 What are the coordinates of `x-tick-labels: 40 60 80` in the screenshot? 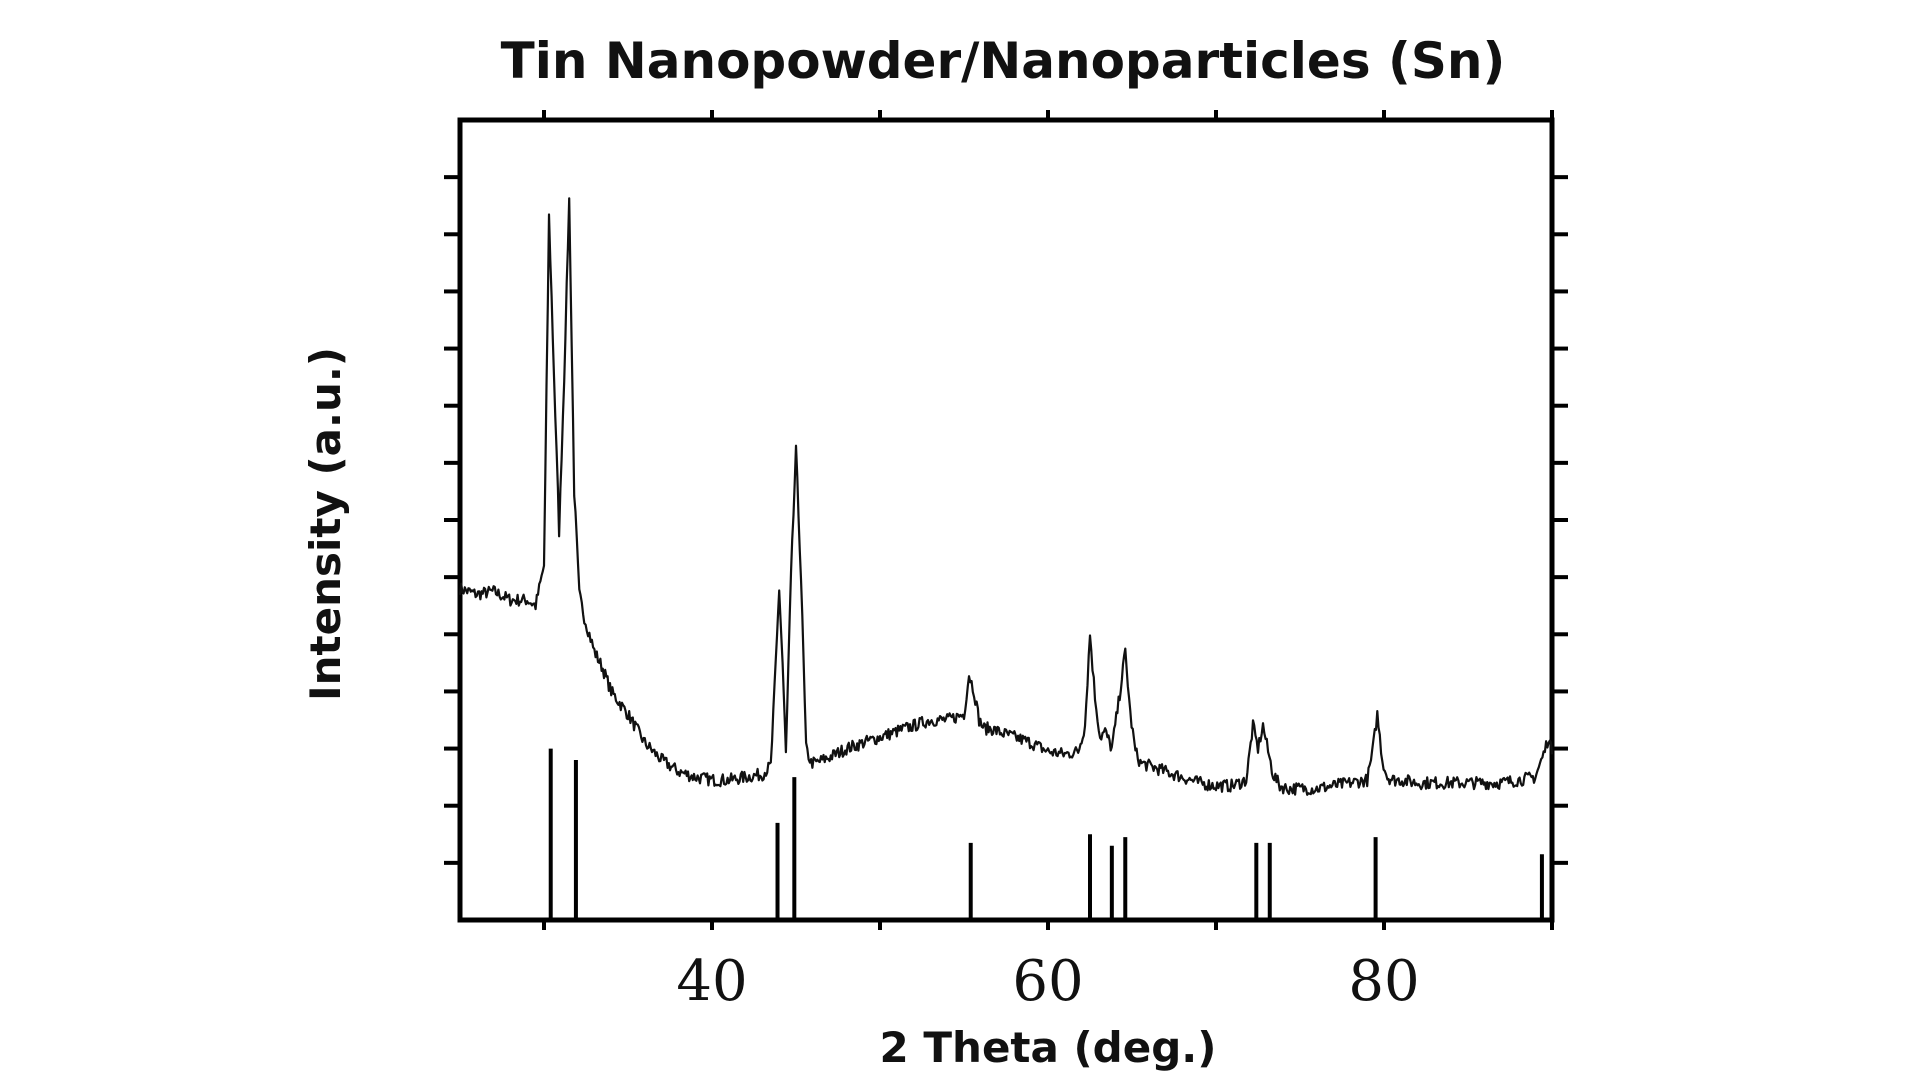 It's located at (1047, 981).